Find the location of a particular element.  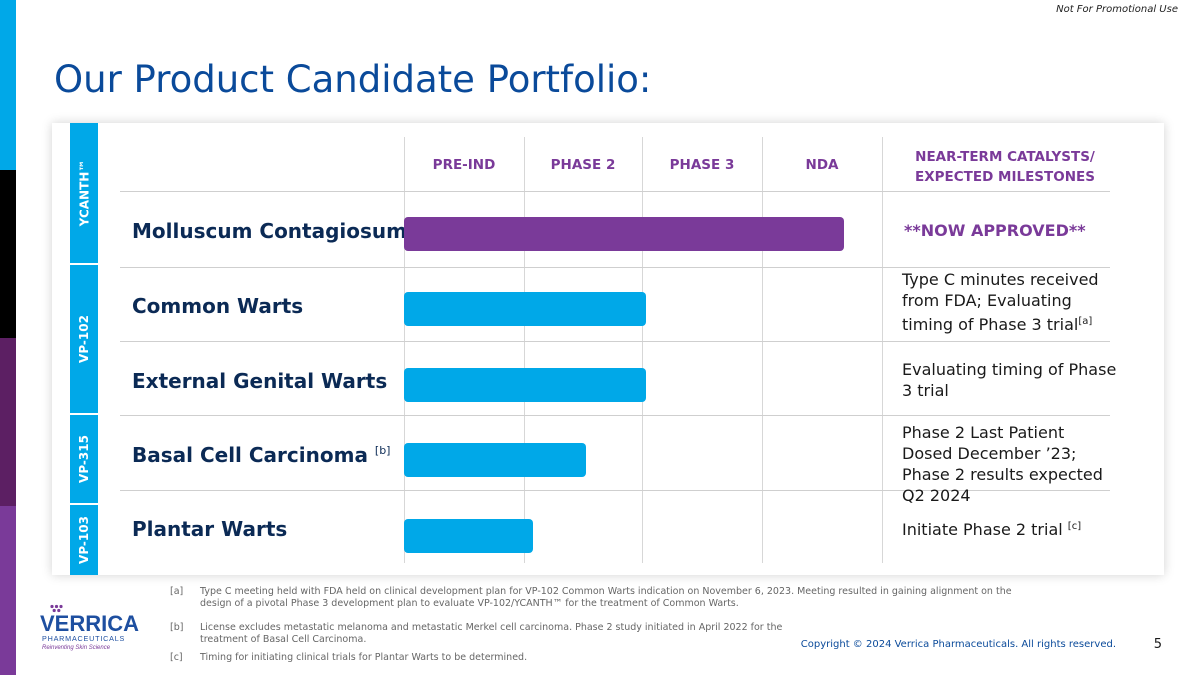

svg-text: VERRICA is located at coordinates (89, 623).